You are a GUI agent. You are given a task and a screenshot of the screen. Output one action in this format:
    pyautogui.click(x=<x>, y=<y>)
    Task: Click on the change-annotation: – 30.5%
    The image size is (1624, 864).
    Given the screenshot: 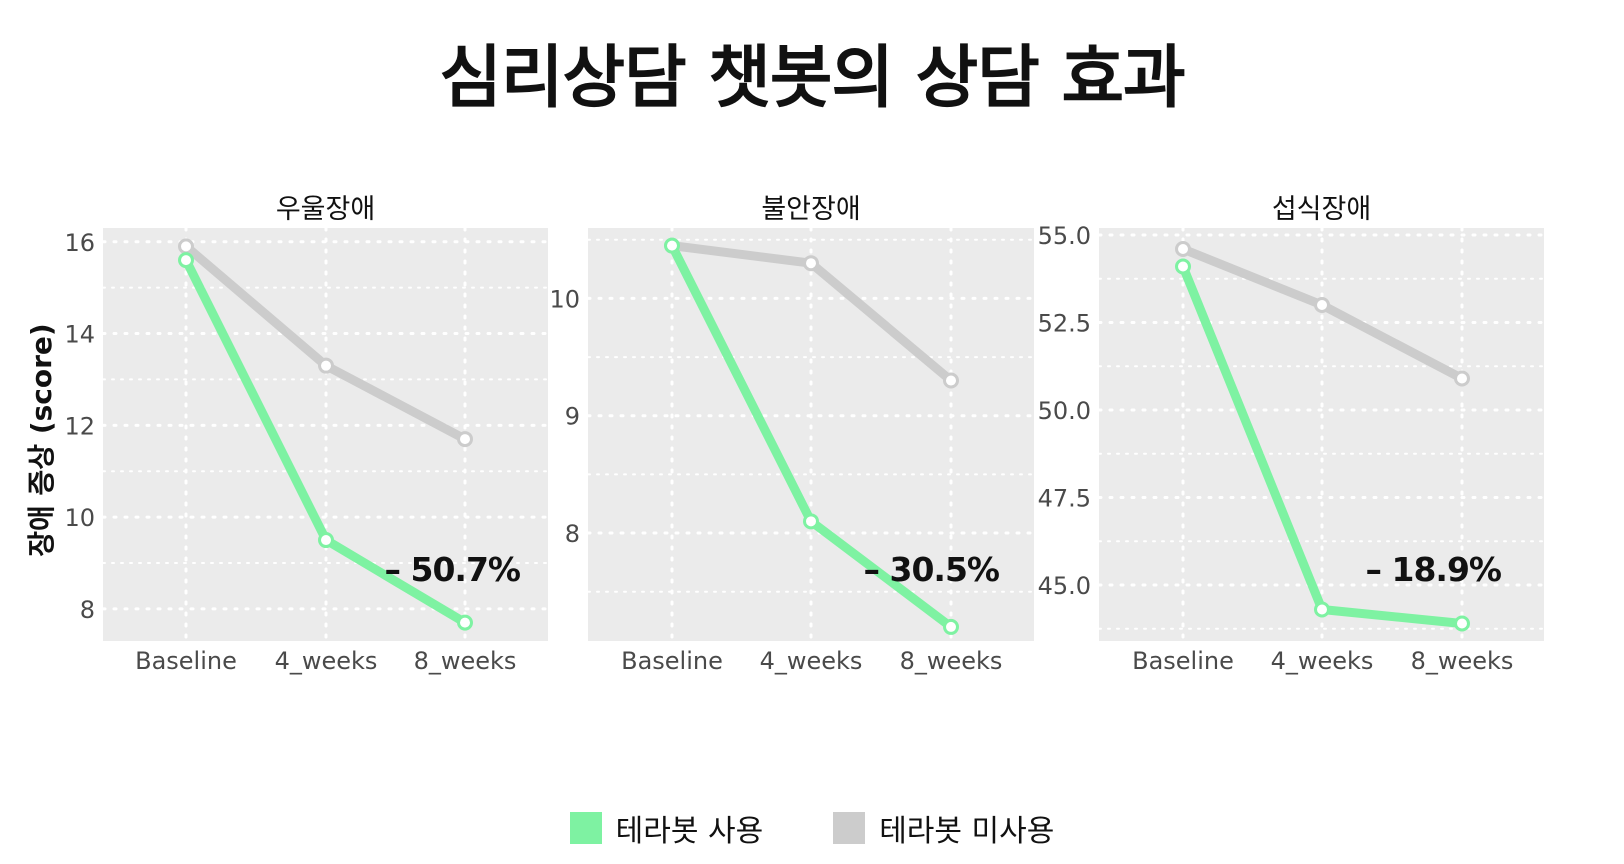 What is the action you would take?
    pyautogui.click(x=932, y=569)
    